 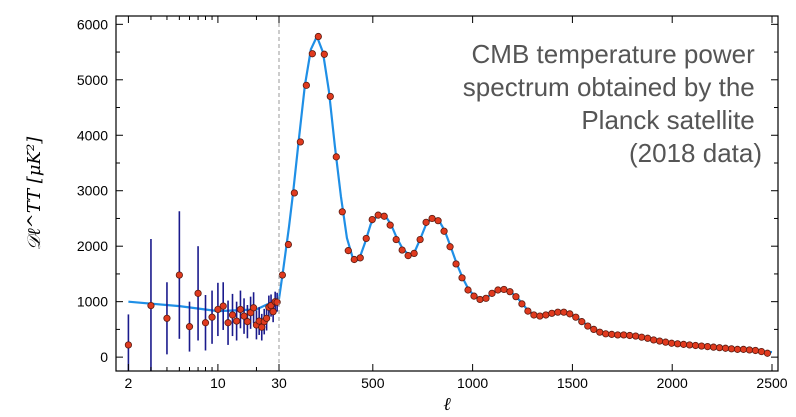 I want to click on x-axis-label: ℓ, so click(x=447, y=404).